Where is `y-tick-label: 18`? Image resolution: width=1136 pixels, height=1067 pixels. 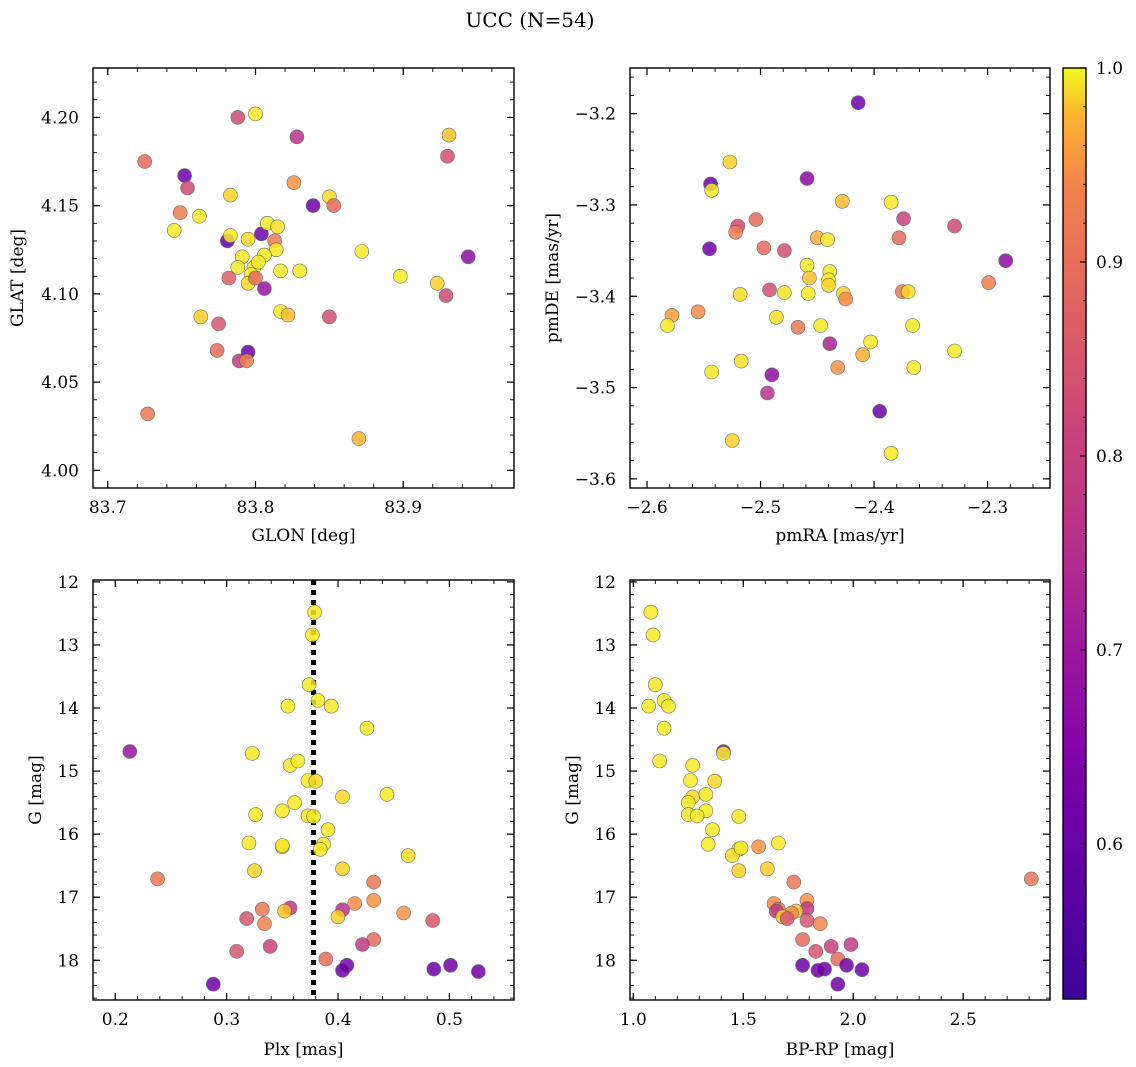
y-tick-label: 18 is located at coordinates (605, 961).